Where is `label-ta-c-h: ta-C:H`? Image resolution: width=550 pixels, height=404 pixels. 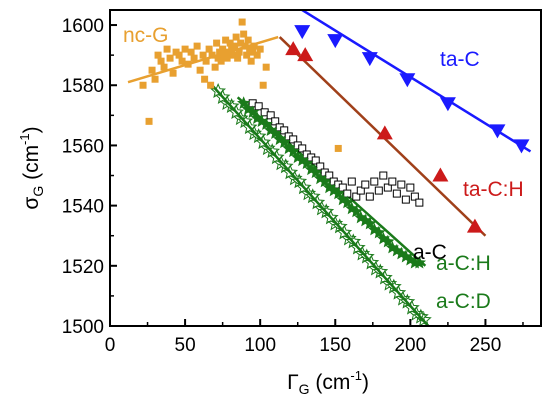
label-ta-c-h: ta-C:H is located at coordinates (493, 189).